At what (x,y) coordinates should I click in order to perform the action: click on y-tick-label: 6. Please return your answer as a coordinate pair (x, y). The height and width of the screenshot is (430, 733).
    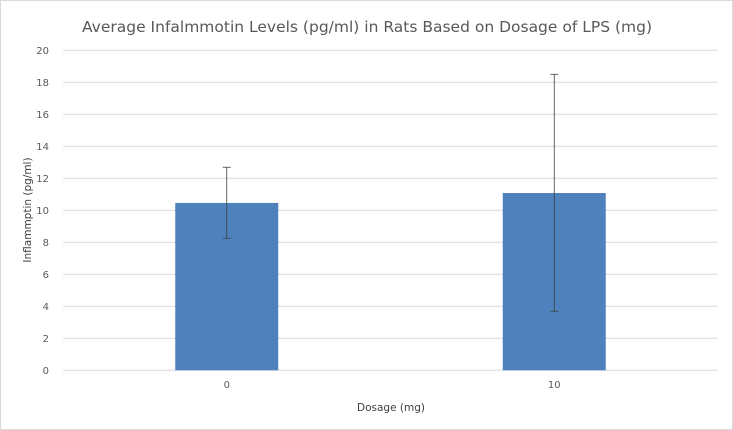
    Looking at the image, I should click on (46, 275).